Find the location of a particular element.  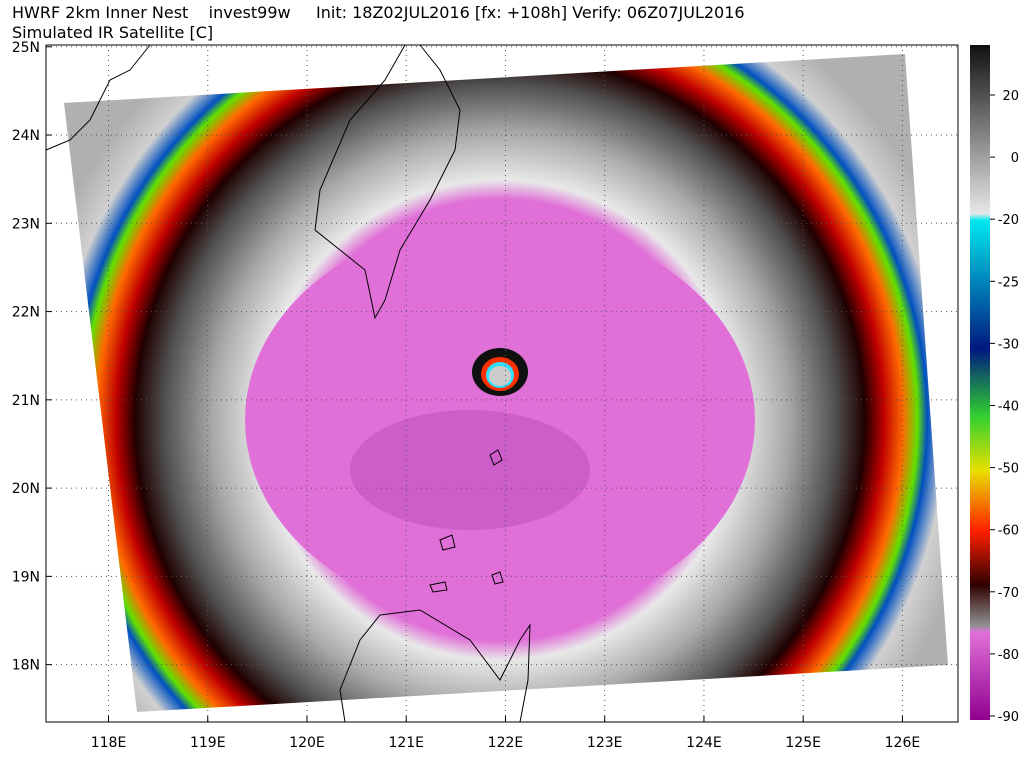

x-tick-label: 123E is located at coordinates (605, 743).